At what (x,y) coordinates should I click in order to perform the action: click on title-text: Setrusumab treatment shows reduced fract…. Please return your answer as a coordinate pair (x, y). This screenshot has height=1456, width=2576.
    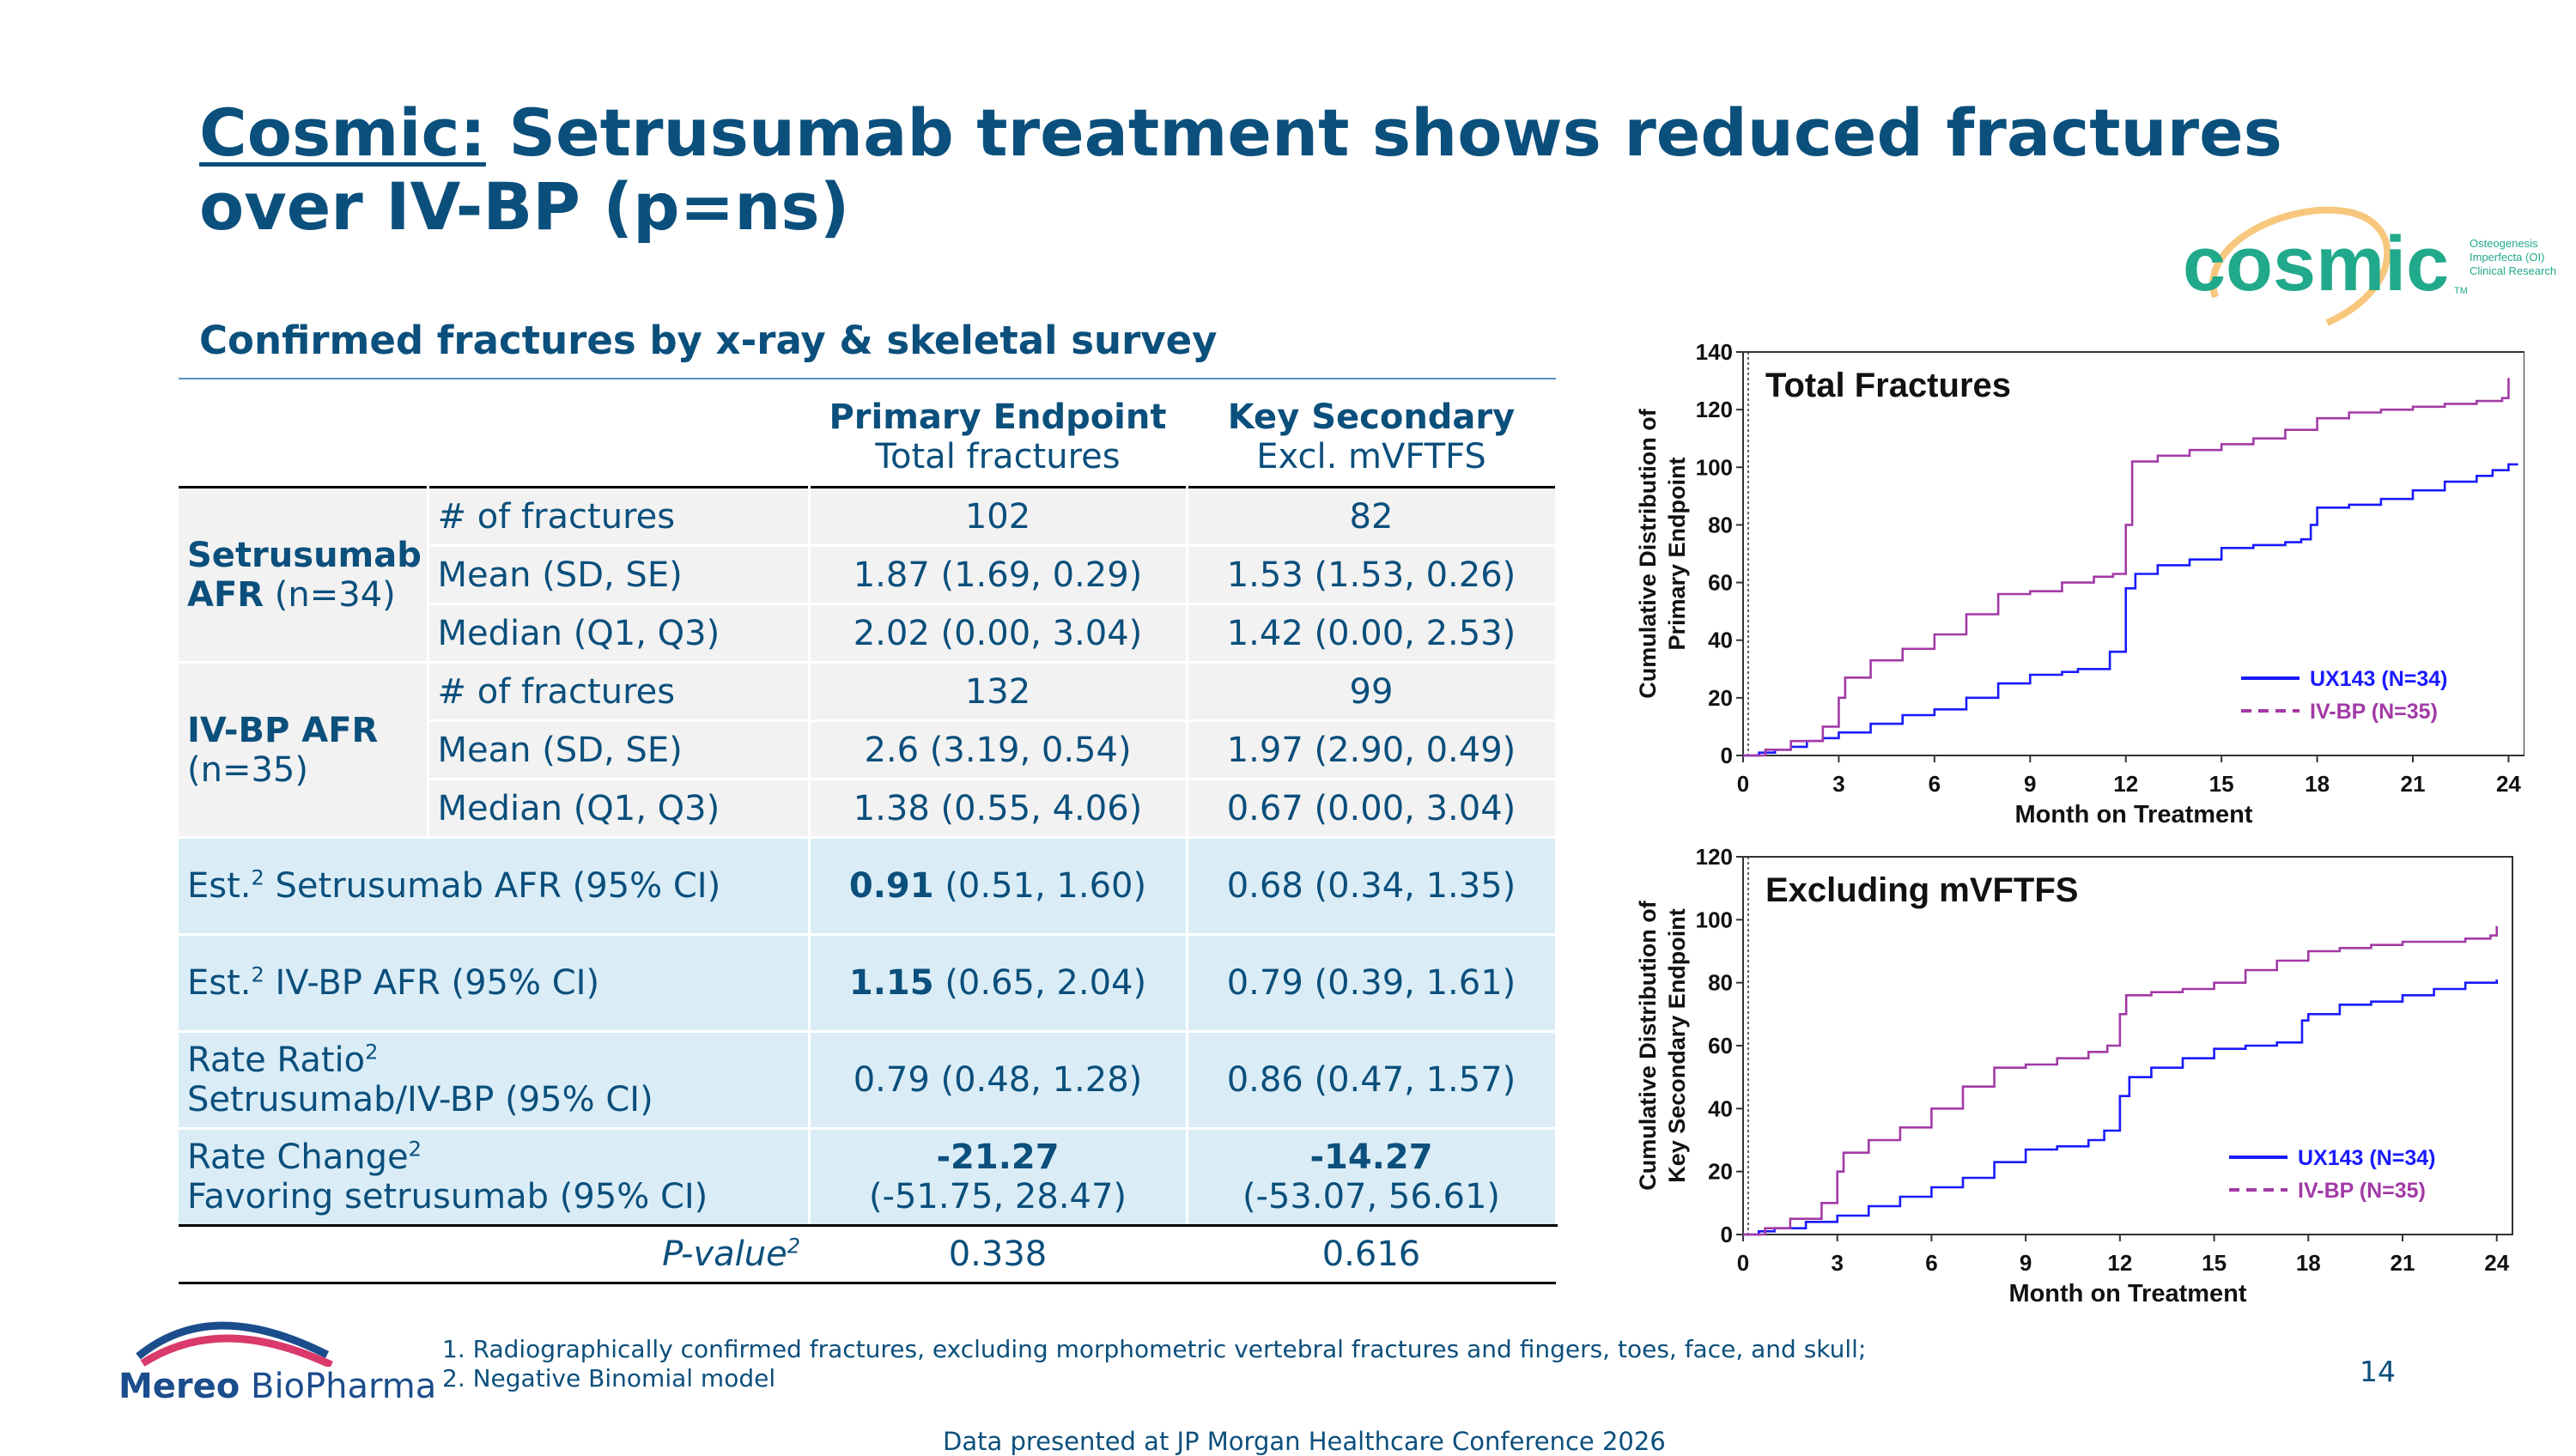
    Looking at the image, I should click on (1240, 170).